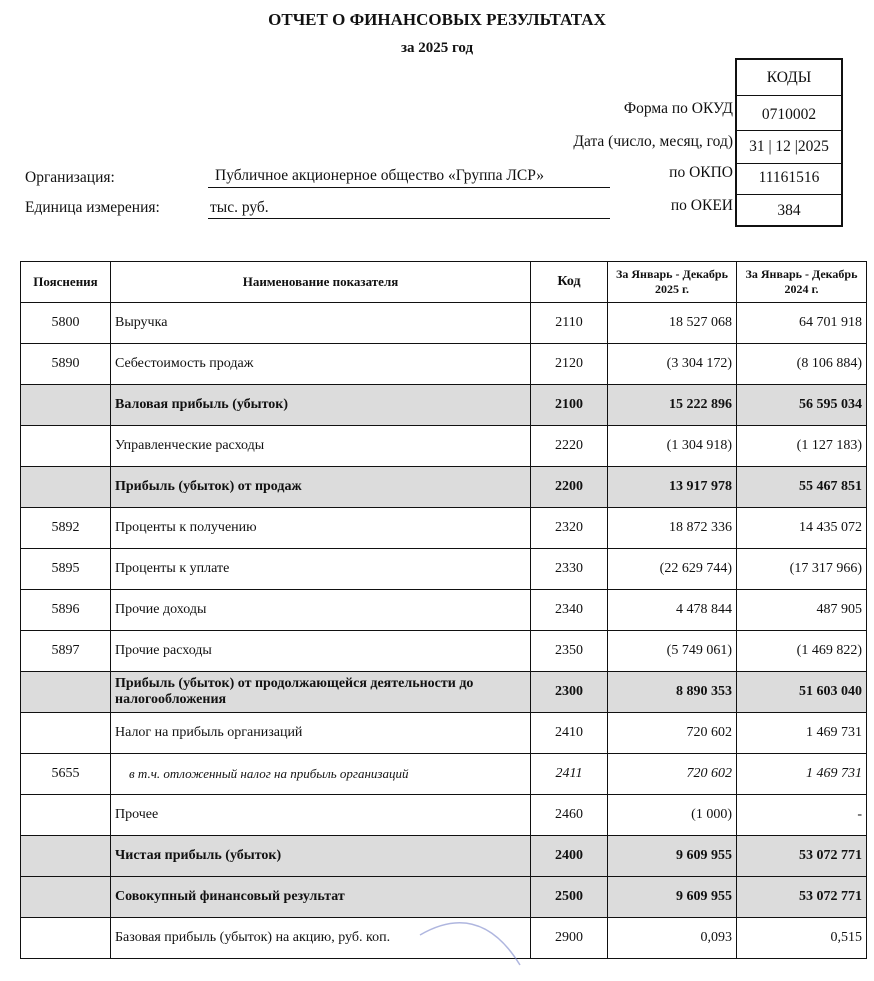  Describe the element at coordinates (801, 569) in the screenshot. I see `row-value-2024: (17 317 966)` at that location.